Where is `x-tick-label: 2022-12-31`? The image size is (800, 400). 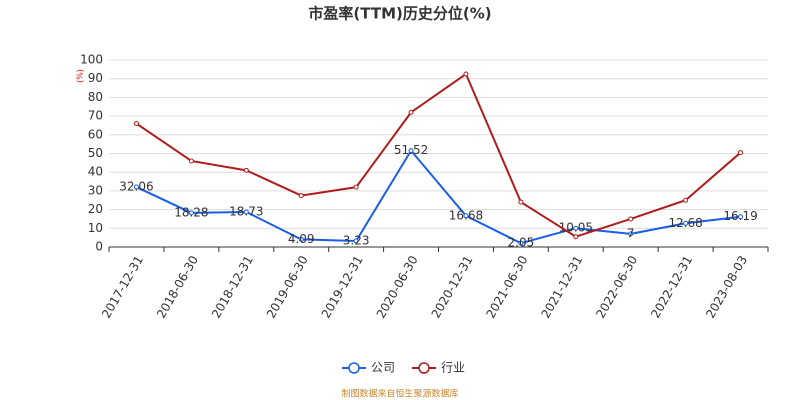
x-tick-label: 2022-12-31 is located at coordinates (671, 286).